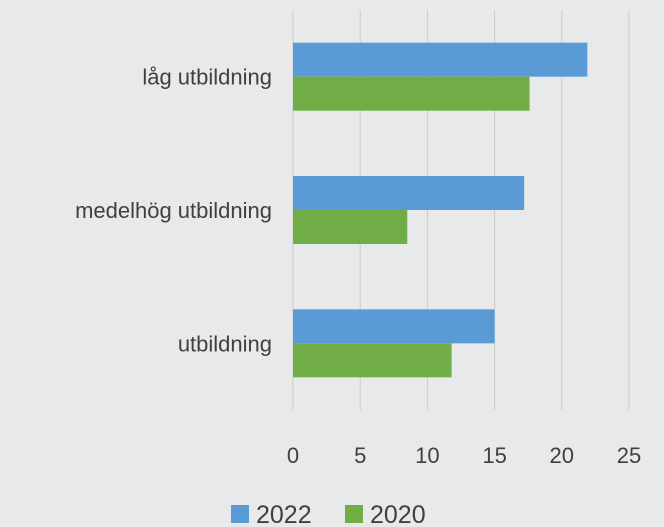  I want to click on x-tick-labels: 0 5 10 15 20 25, so click(464, 455).